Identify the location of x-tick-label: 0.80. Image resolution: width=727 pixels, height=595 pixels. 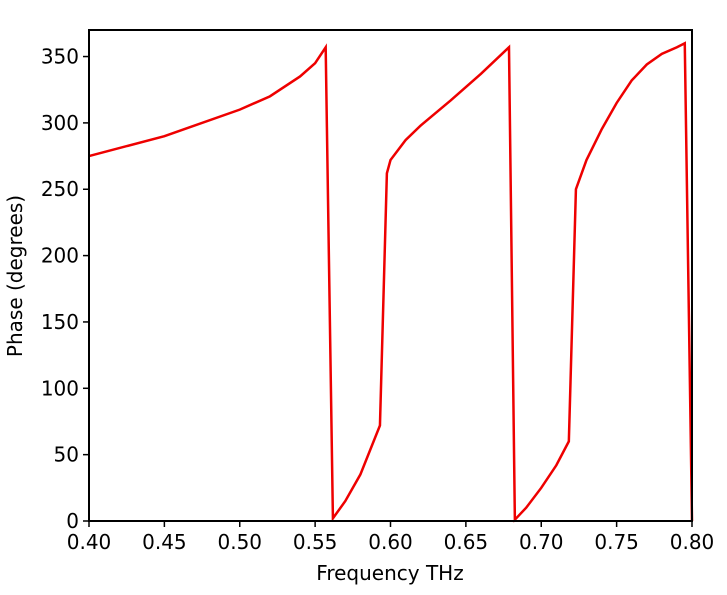
(692, 542).